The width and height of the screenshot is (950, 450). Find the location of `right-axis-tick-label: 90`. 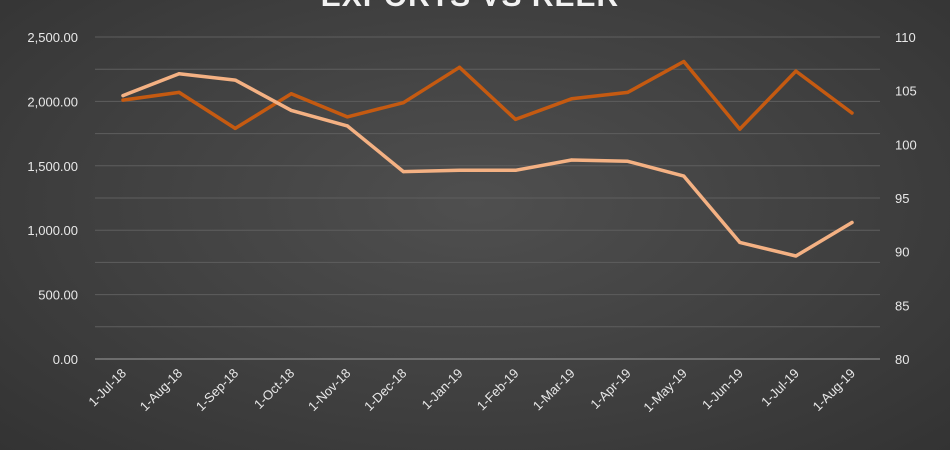

right-axis-tick-label: 90 is located at coordinates (902, 252).